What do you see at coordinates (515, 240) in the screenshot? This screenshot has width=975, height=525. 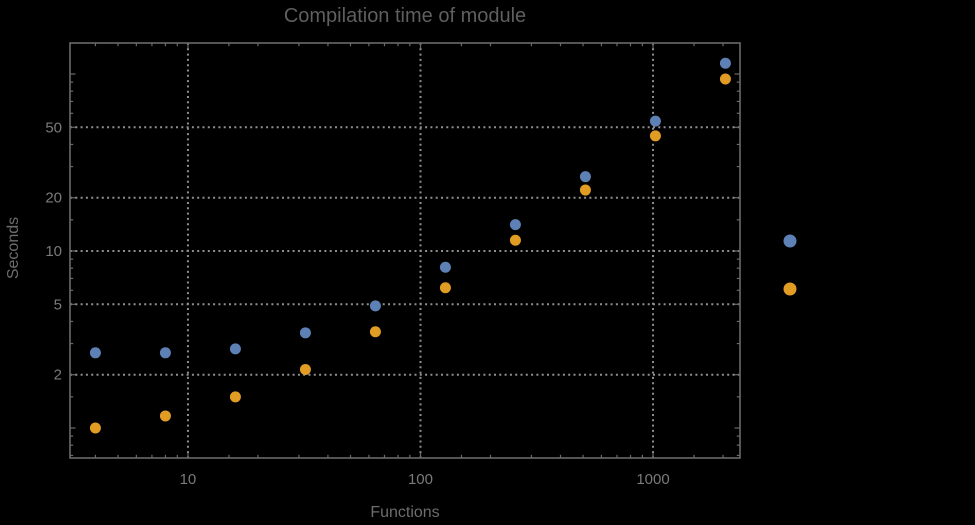 I see `scatter-point-orange-series-x256` at bounding box center [515, 240].